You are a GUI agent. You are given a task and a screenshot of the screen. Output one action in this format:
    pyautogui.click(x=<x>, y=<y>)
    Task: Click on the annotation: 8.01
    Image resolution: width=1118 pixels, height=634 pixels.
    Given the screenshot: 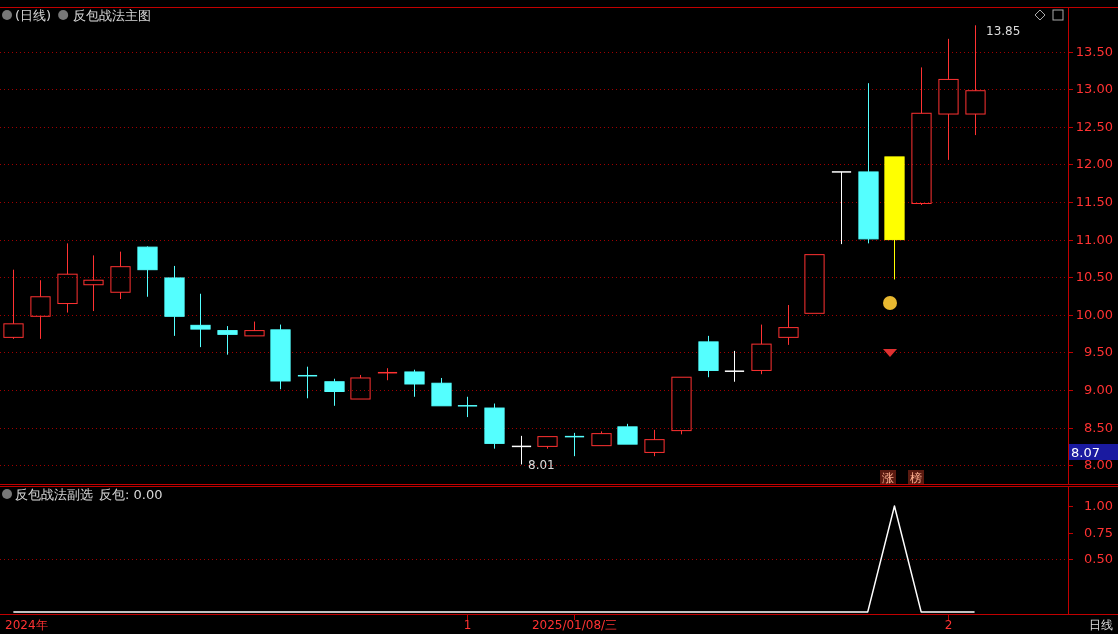 What is the action you would take?
    pyautogui.click(x=541, y=465)
    